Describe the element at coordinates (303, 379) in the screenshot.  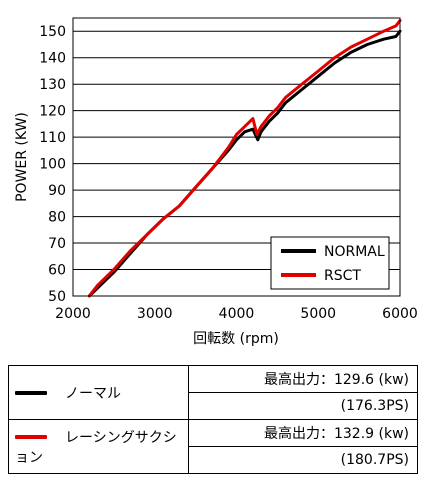
I see `spec-max-output-normal: 最高出力：129.6 (kw)` at that location.